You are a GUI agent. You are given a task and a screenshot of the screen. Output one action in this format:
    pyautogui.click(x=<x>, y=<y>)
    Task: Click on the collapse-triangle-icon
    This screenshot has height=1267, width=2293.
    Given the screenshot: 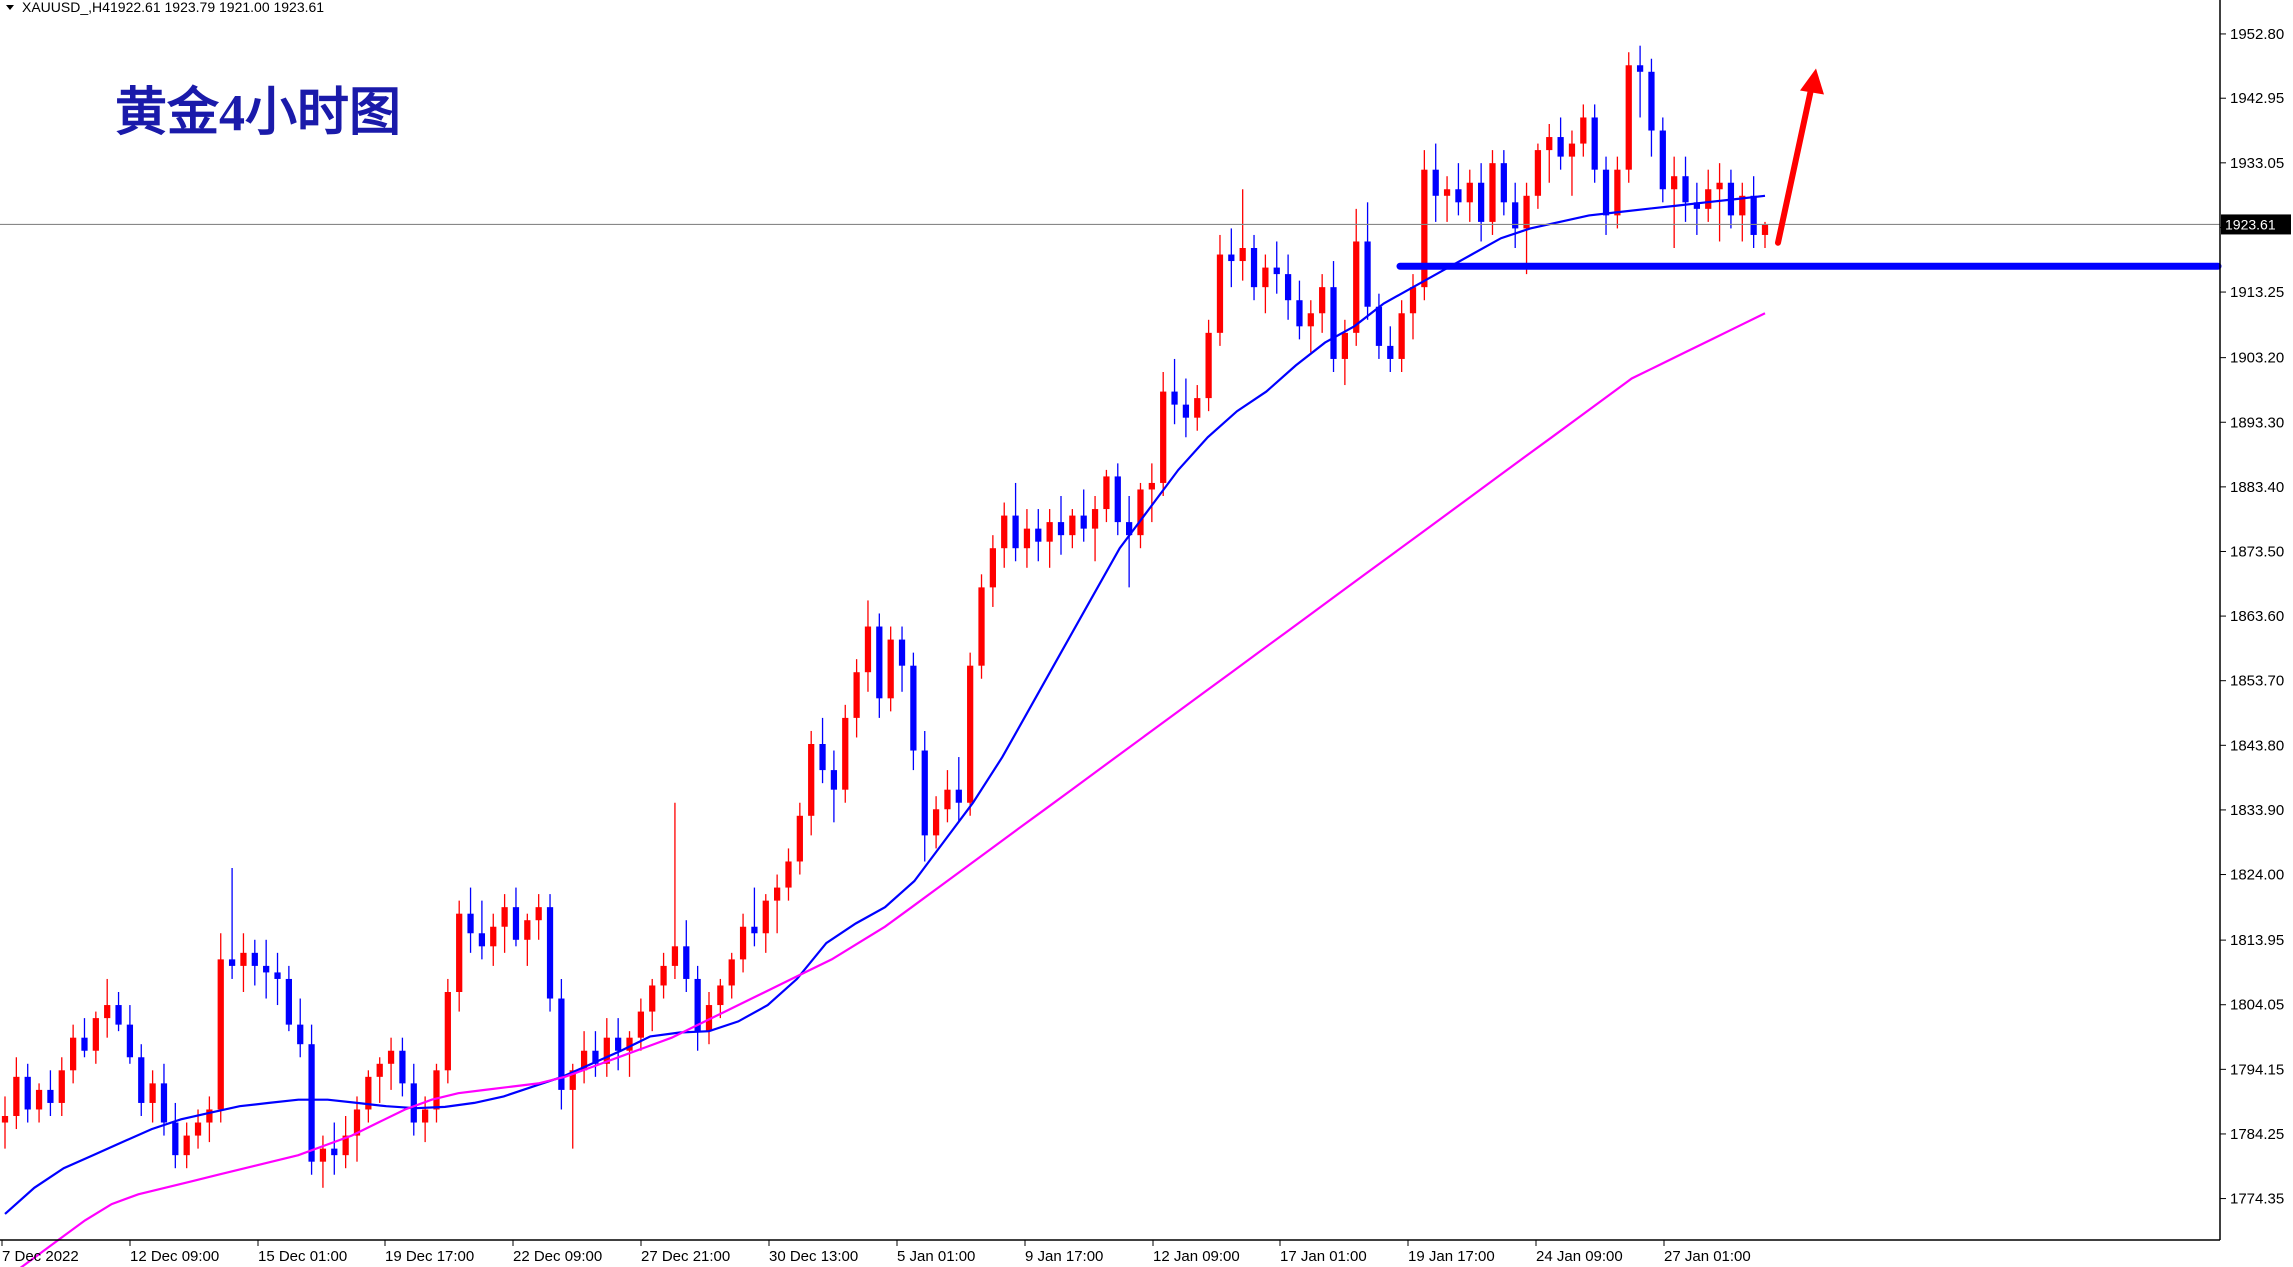 What is the action you would take?
    pyautogui.click(x=10, y=7)
    